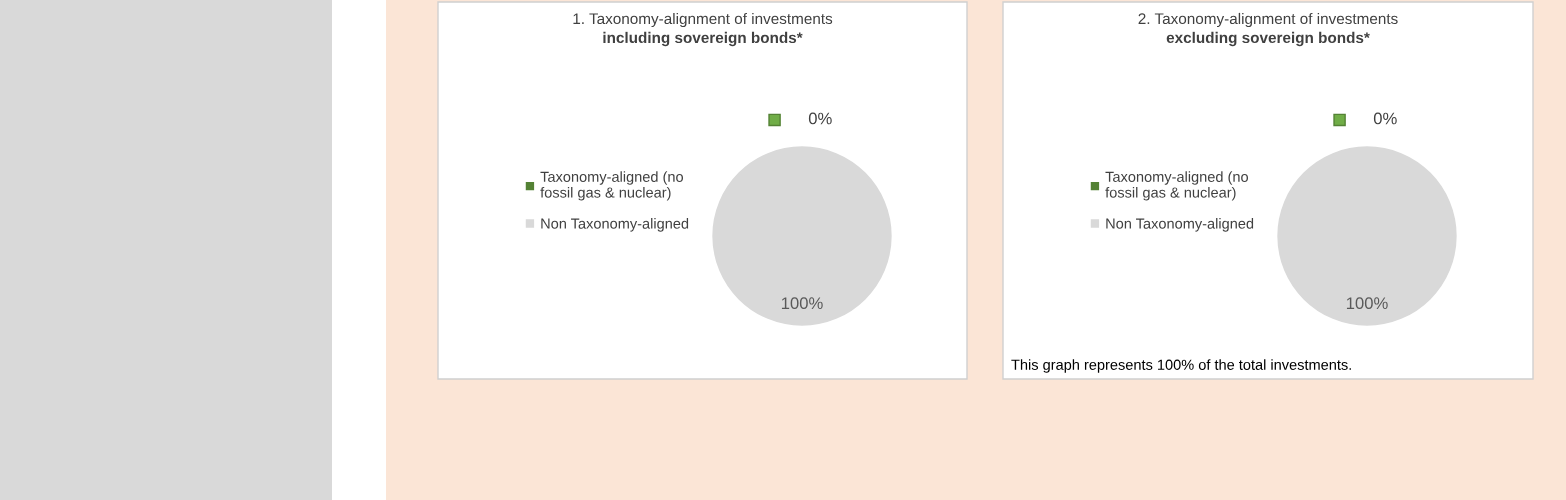 The image size is (1566, 500). I want to click on text: This graph represents 100% of the total investments., so click(1181, 366).